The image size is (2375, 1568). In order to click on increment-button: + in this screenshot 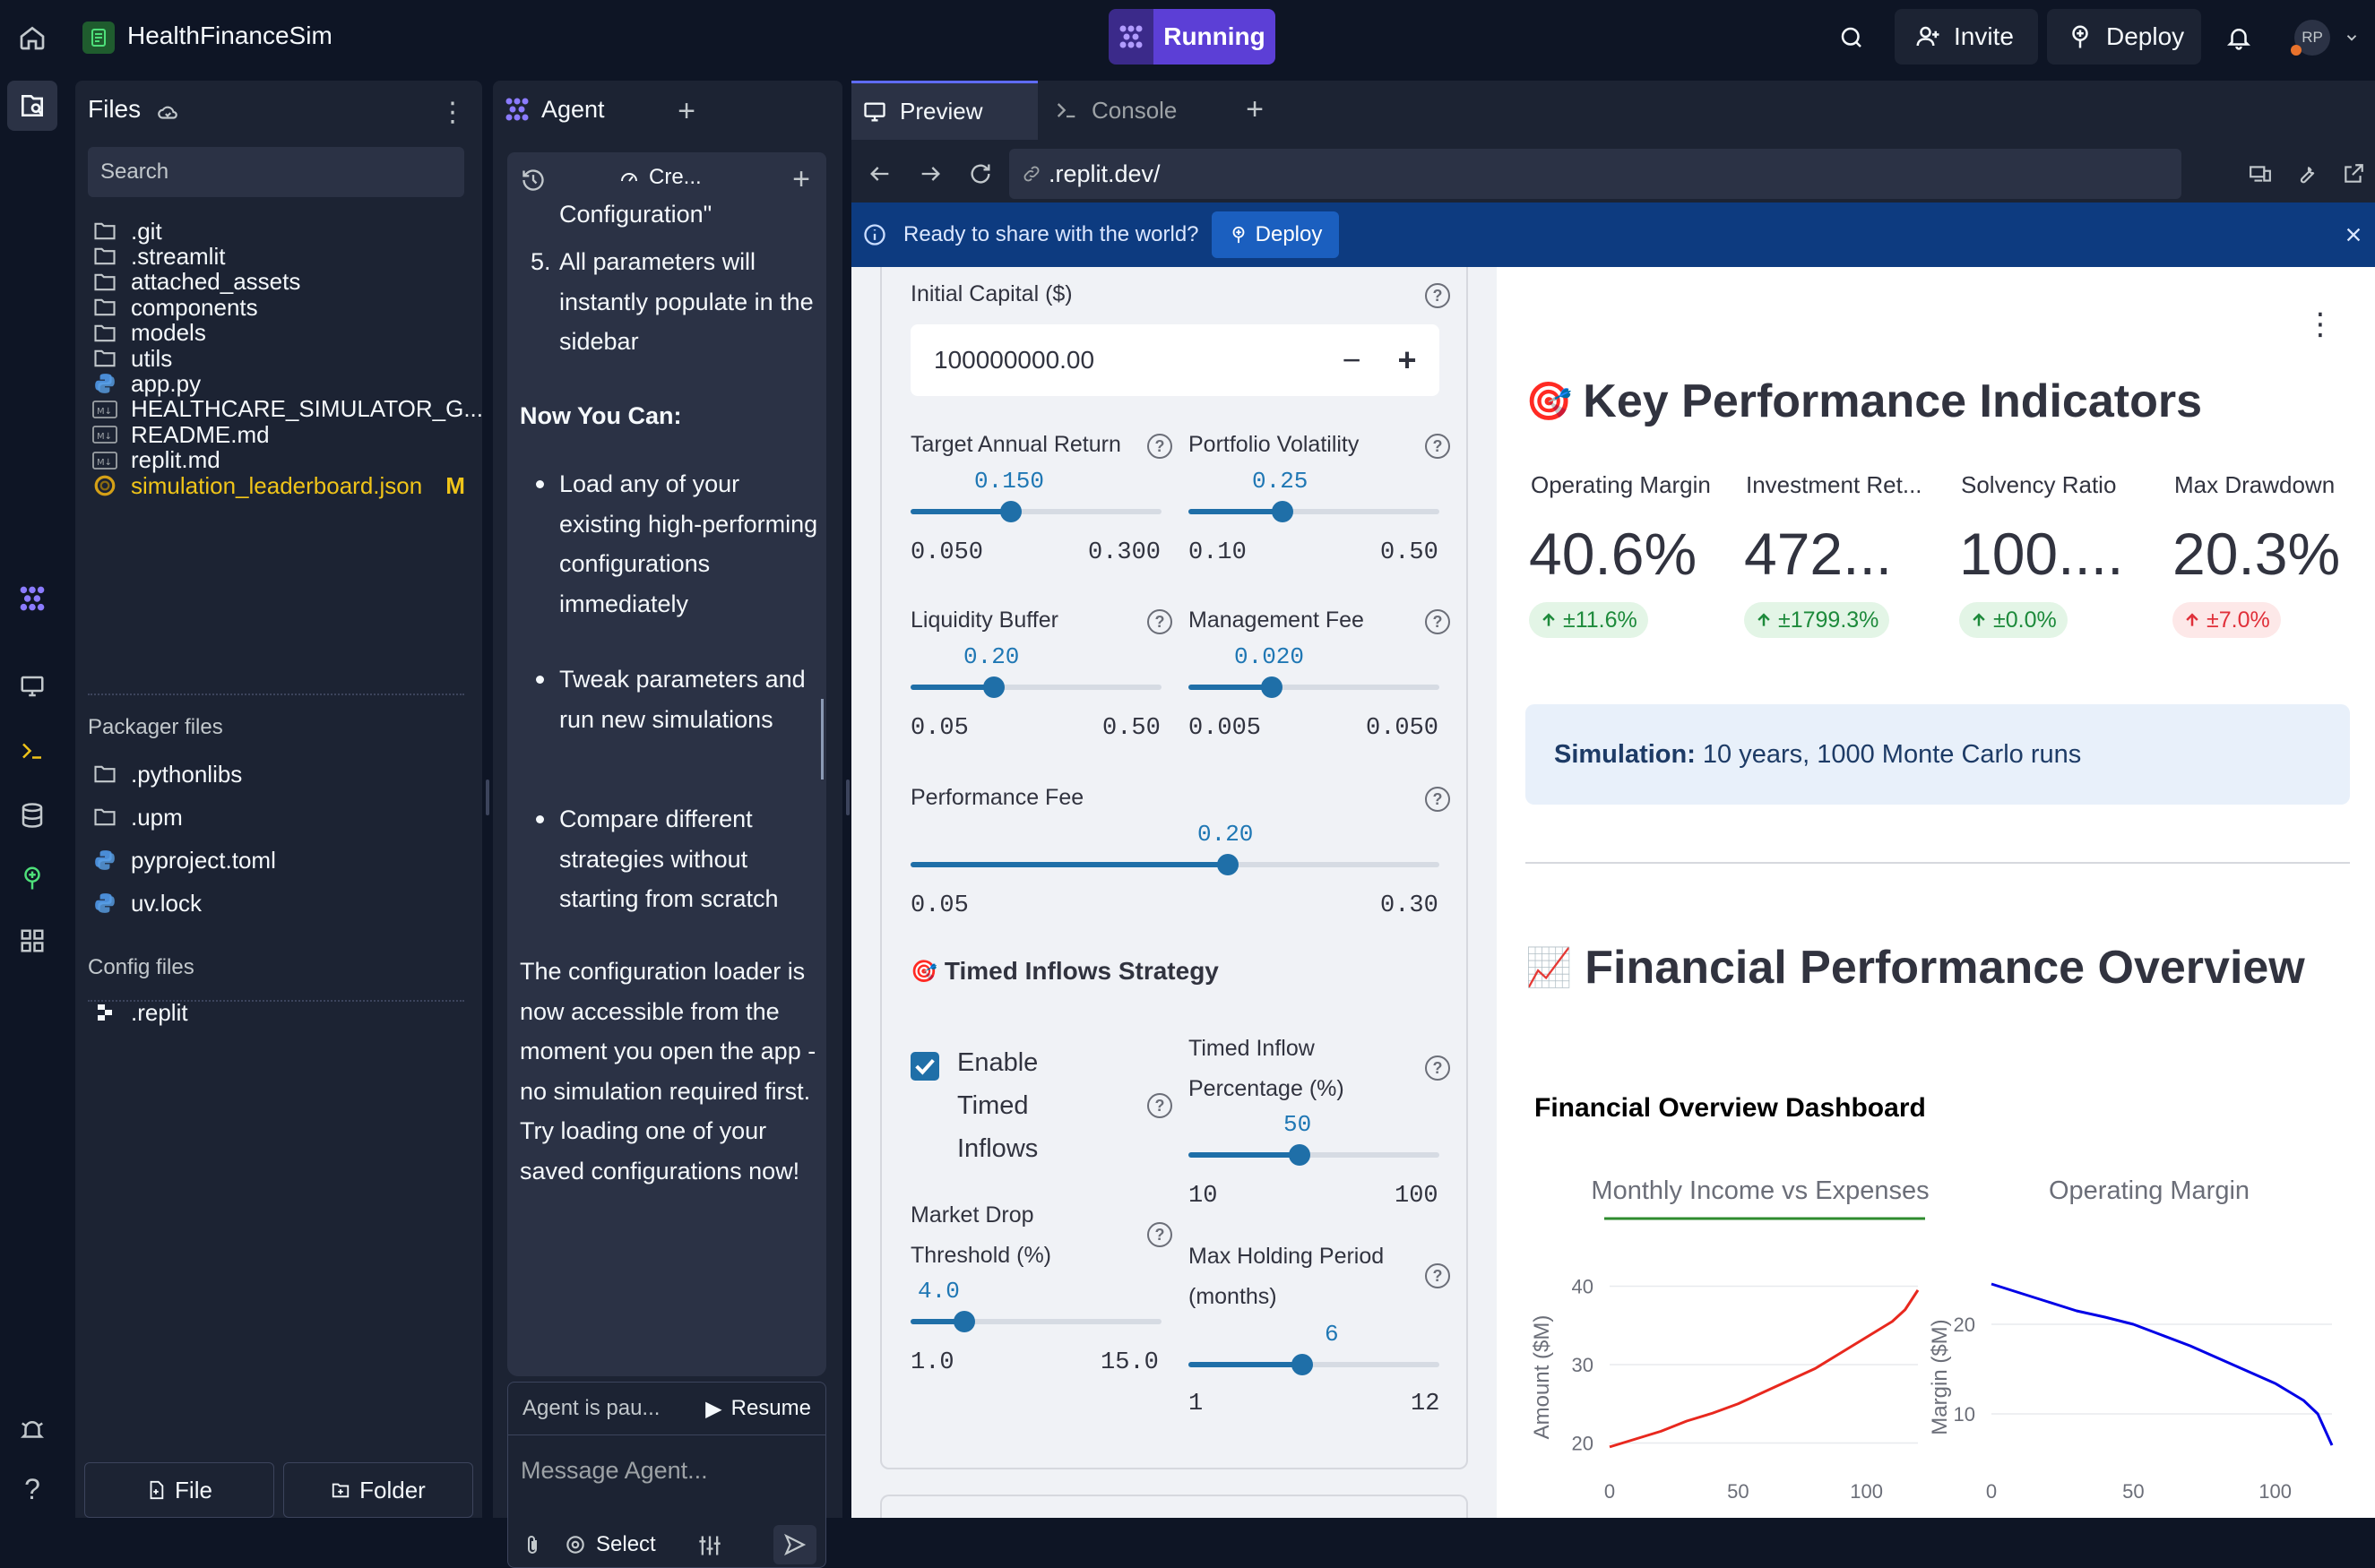, I will do `click(1407, 359)`.